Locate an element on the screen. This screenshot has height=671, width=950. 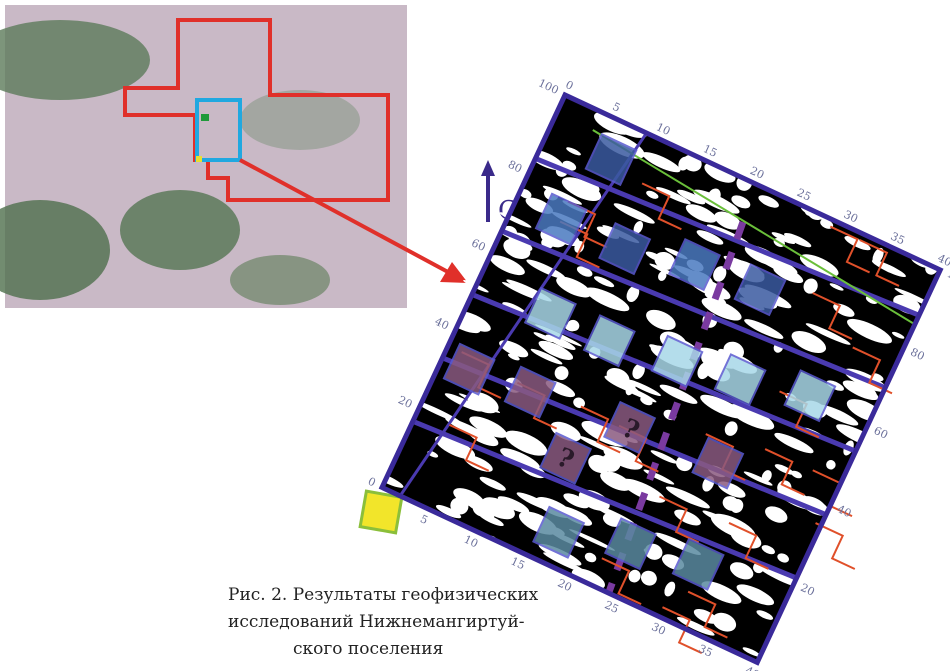
caption-line: ского поселения is located at coordinates (368, 649).